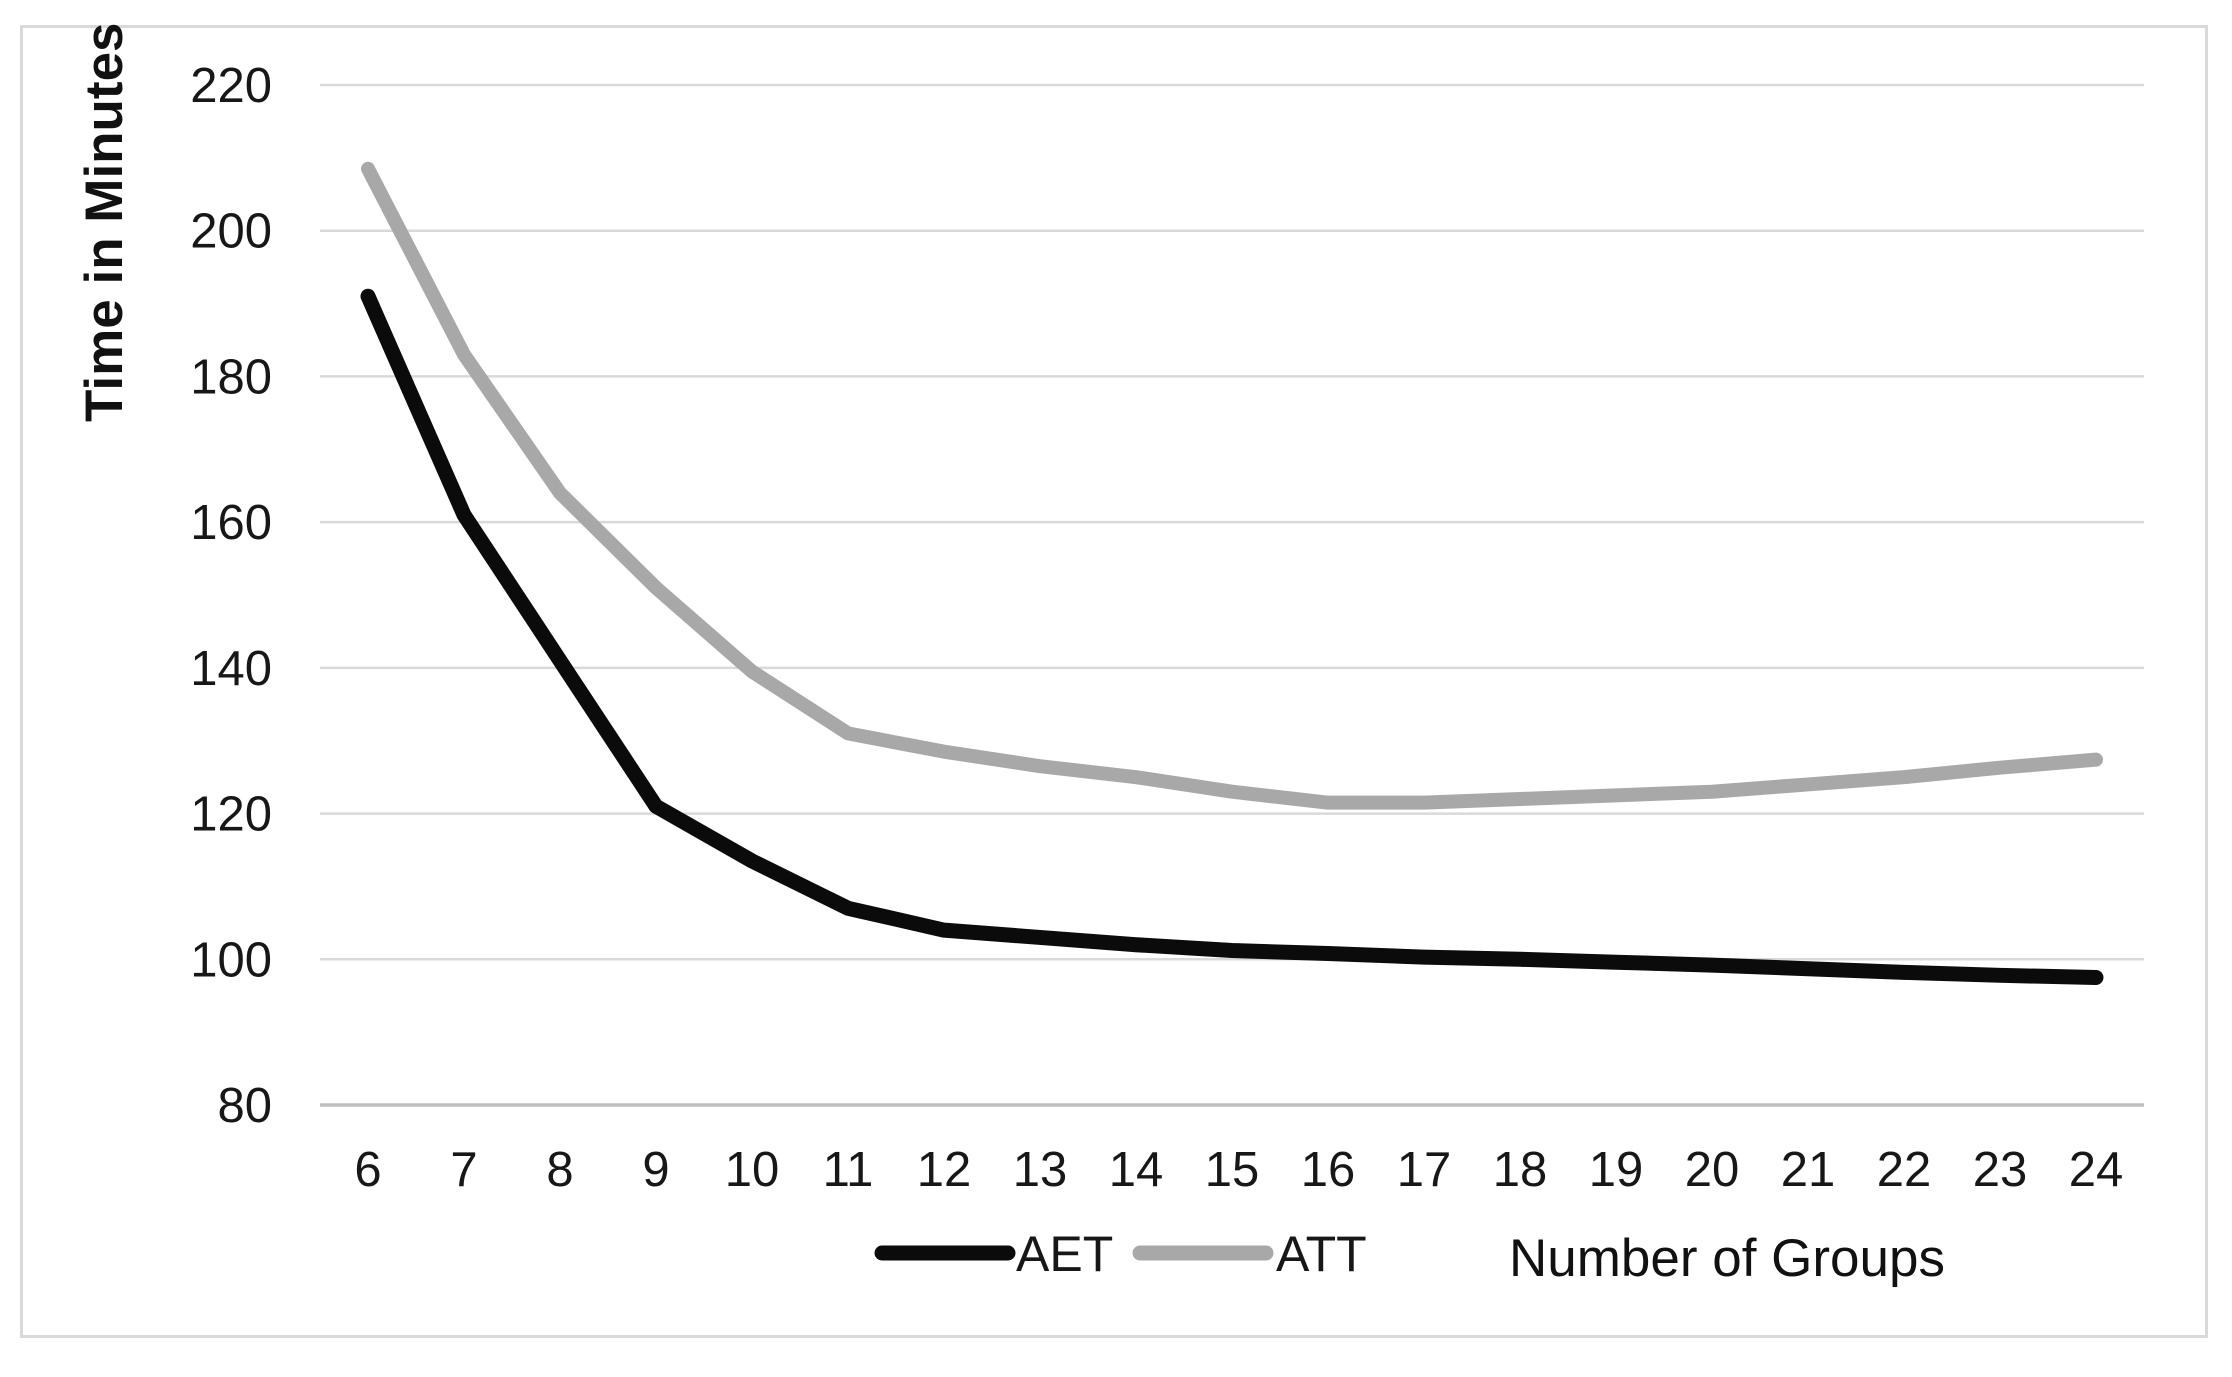 Image resolution: width=2232 pixels, height=1377 pixels. What do you see at coordinates (1904, 1170) in the screenshot?
I see `x-tick-label: 22` at bounding box center [1904, 1170].